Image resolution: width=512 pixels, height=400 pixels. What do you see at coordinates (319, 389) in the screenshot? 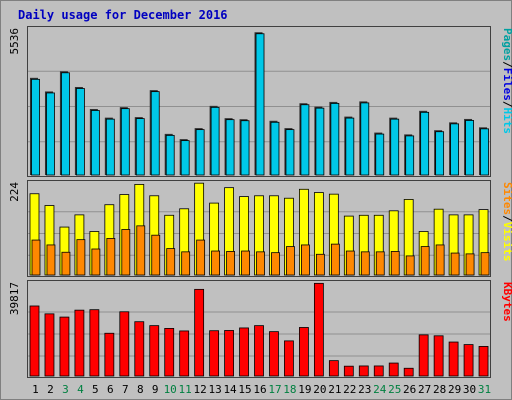
I see `x-tick-label: 20` at bounding box center [319, 389].